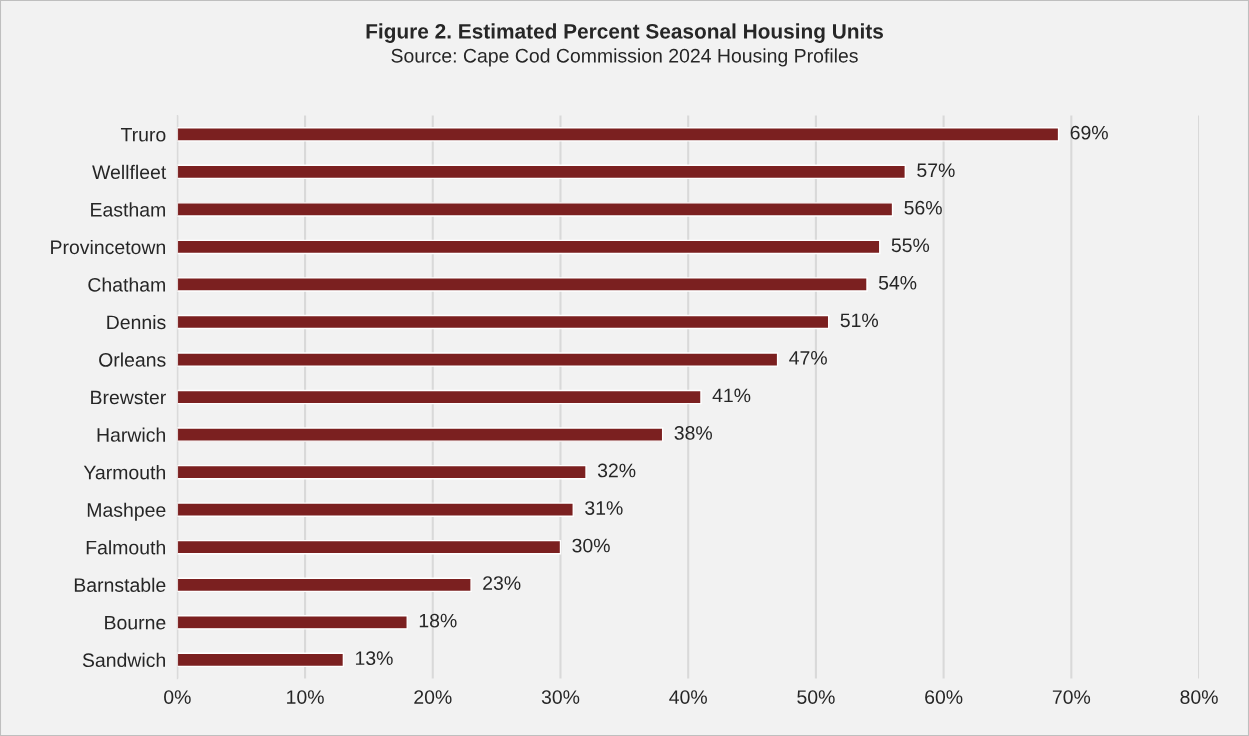 The width and height of the screenshot is (1249, 736). Describe the element at coordinates (131, 434) in the screenshot. I see `y-tick-label: Harwich` at that location.